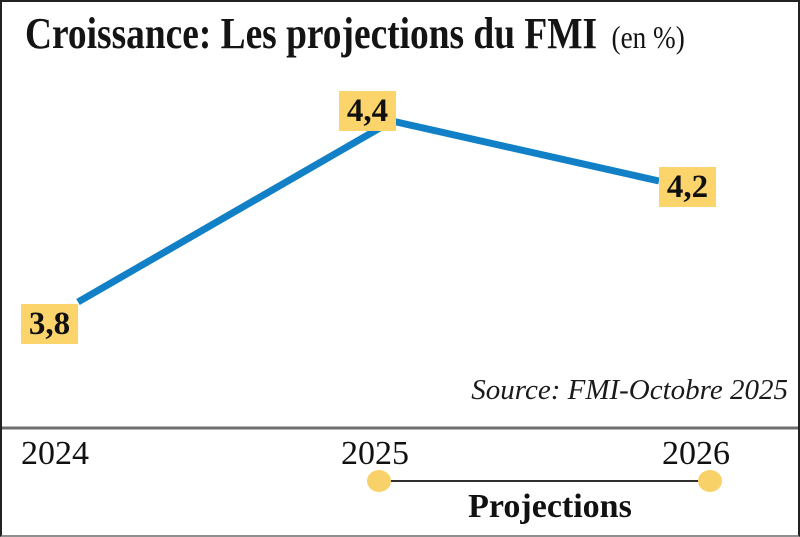 The width and height of the screenshot is (800, 537). What do you see at coordinates (629, 390) in the screenshot?
I see `source-note: Source: FMI-Octobre 2025` at bounding box center [629, 390].